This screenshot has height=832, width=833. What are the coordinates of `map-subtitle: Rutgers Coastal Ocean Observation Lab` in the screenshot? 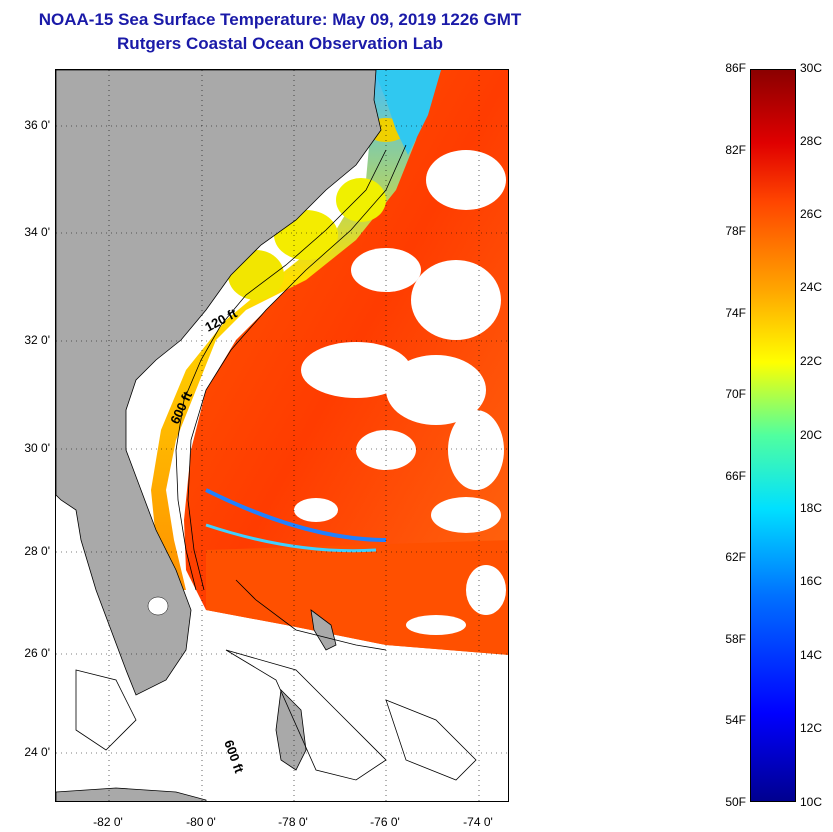 It's located at (280, 43).